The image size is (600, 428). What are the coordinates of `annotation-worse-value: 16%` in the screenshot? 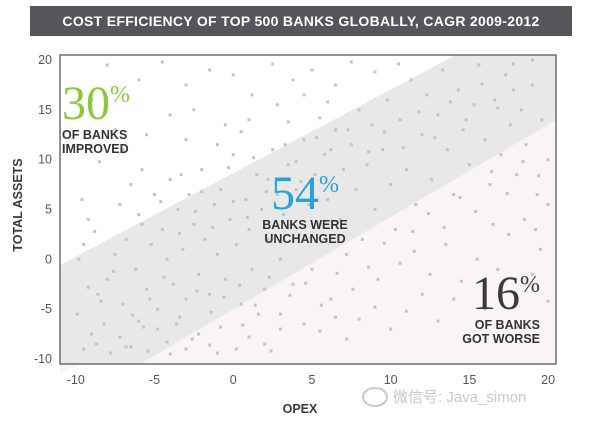 It's located at (506, 293).